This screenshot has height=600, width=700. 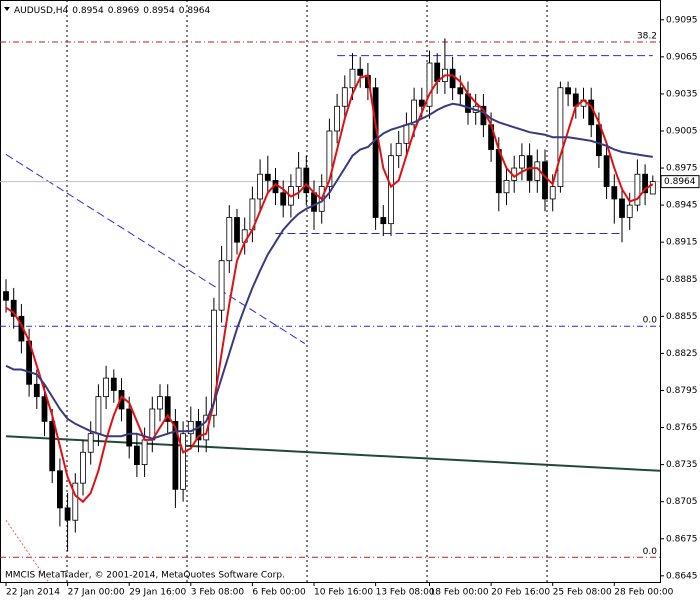 What do you see at coordinates (682, 57) in the screenshot?
I see `y-tick-label: 0.9065` at bounding box center [682, 57].